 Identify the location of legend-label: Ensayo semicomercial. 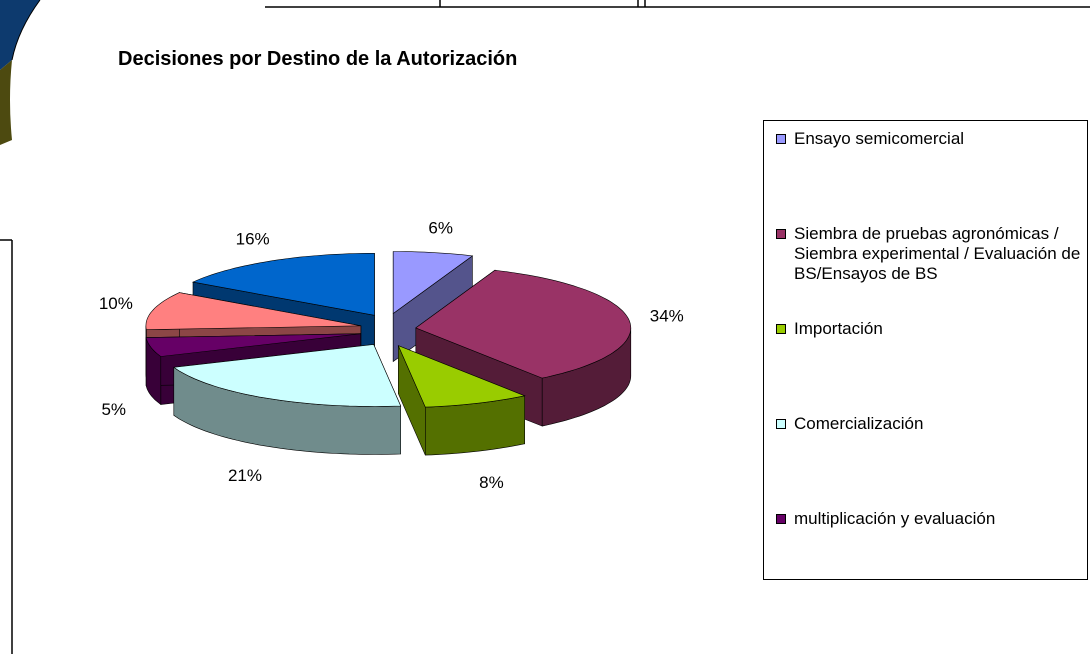
(879, 138).